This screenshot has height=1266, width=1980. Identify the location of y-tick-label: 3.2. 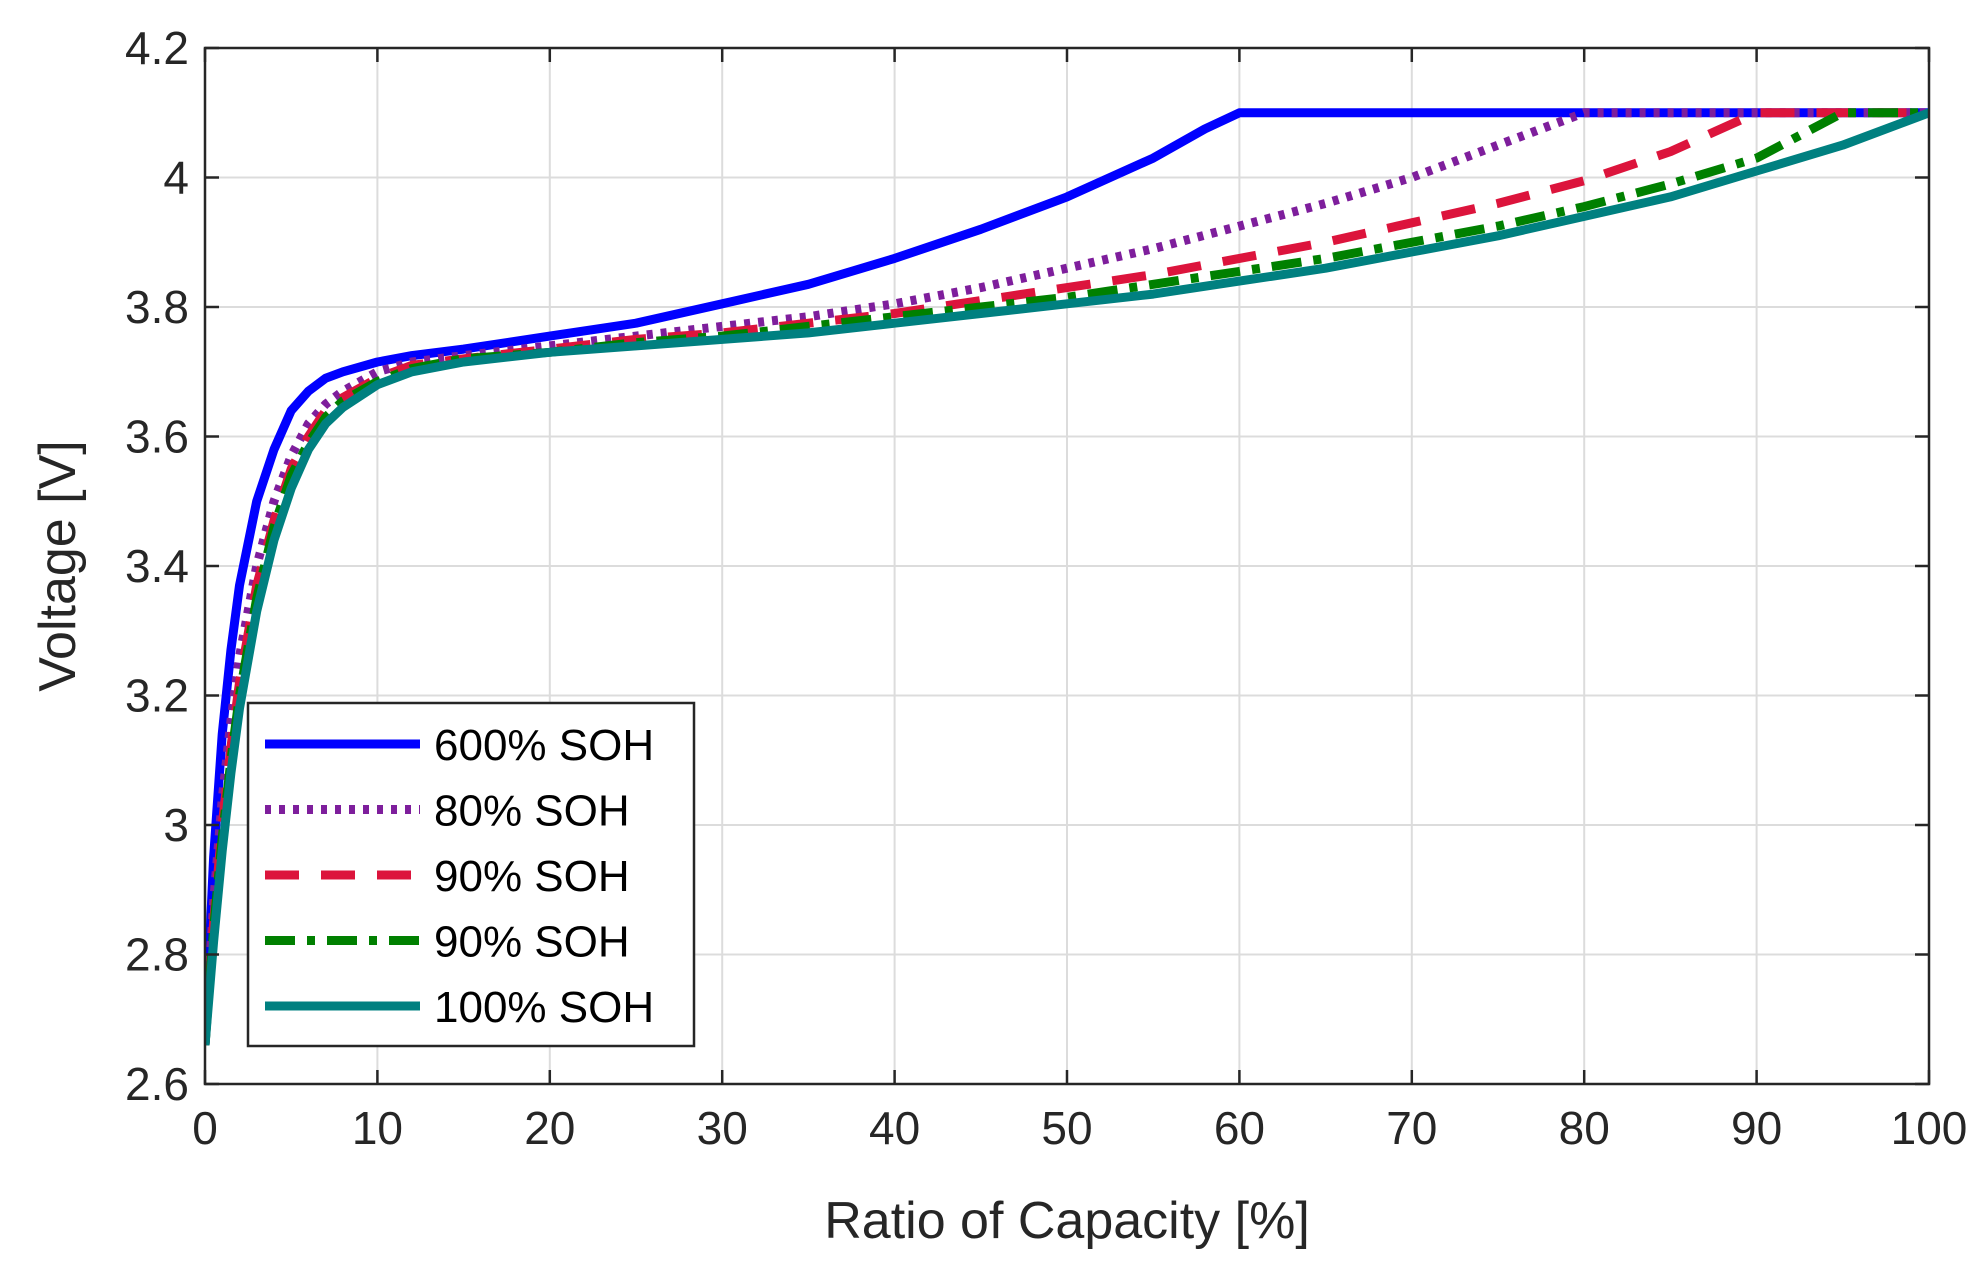
(157, 696).